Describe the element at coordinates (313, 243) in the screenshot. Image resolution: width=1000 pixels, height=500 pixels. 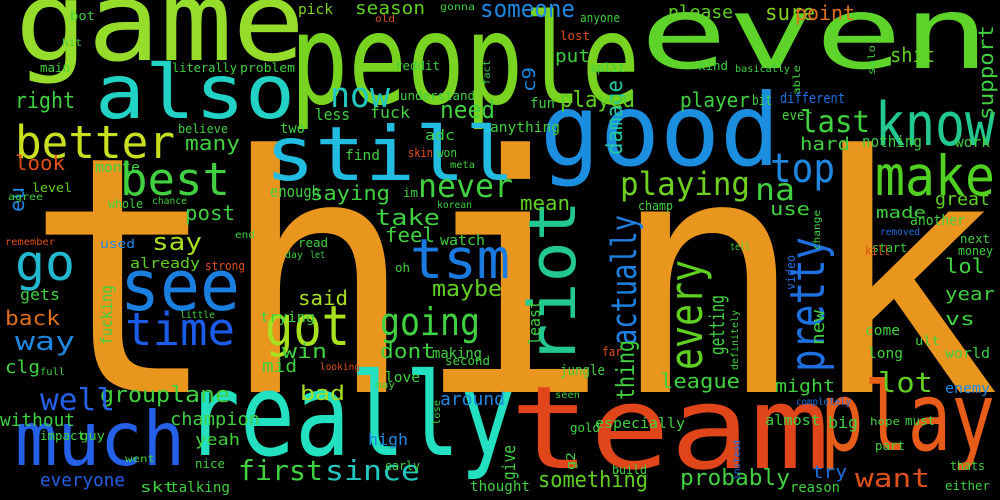
I see `word: read` at that location.